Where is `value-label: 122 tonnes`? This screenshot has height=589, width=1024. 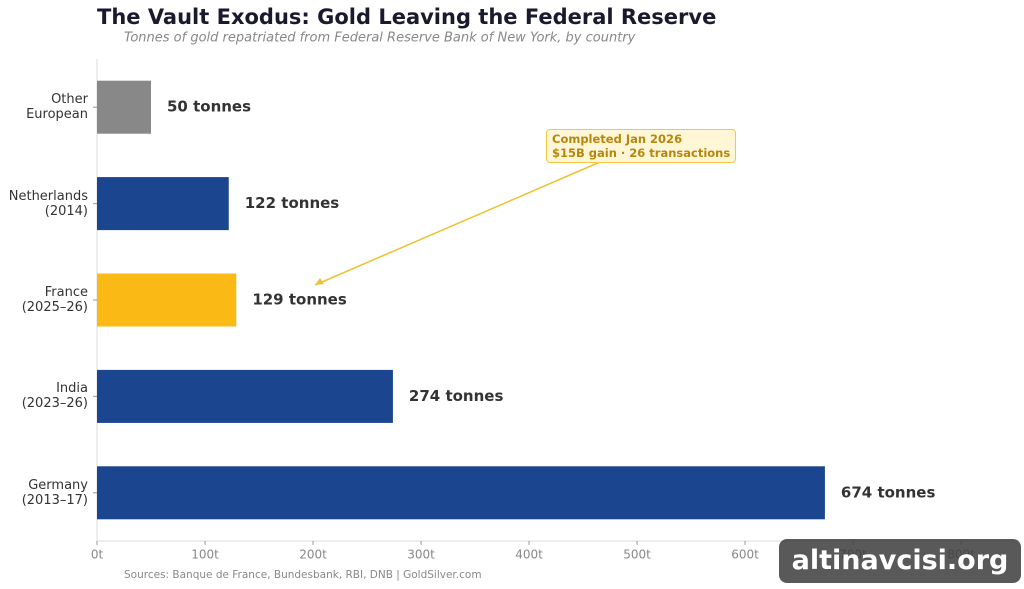 value-label: 122 tonnes is located at coordinates (292, 203).